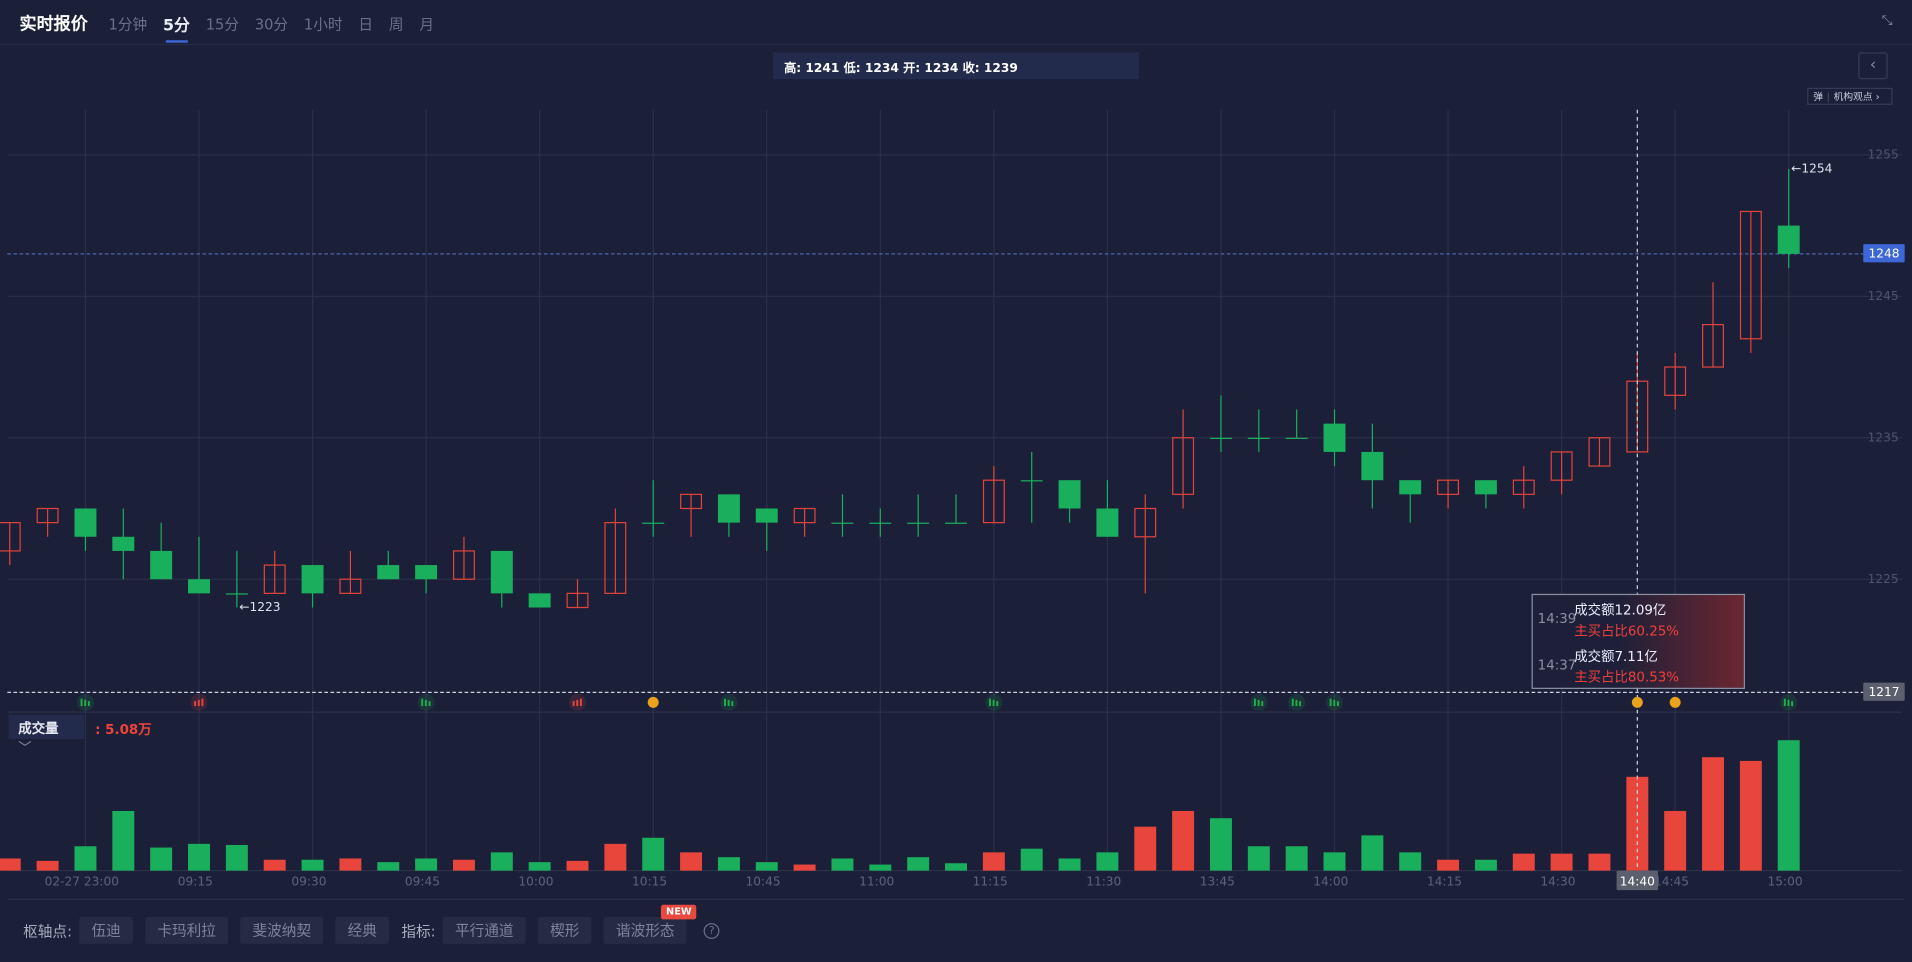 The width and height of the screenshot is (1912, 962). I want to click on tab-5min: 5分, so click(176, 27).